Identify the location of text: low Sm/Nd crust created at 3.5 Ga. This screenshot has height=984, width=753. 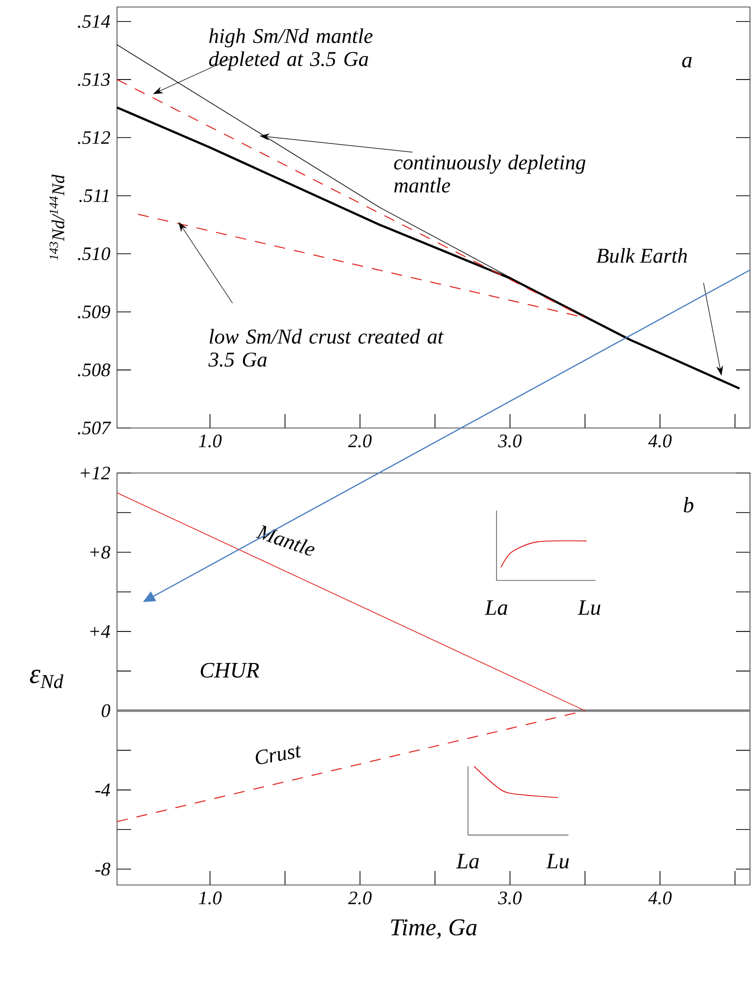
(326, 347).